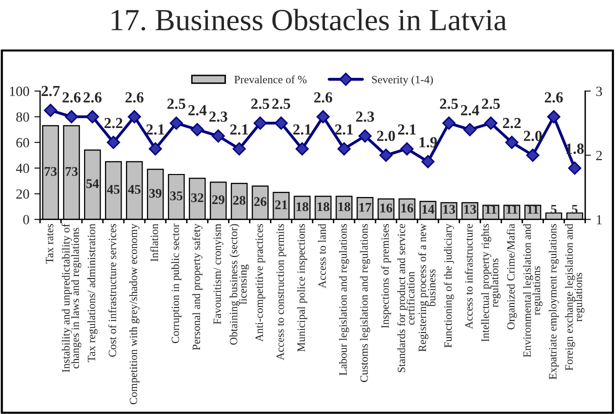  What do you see at coordinates (92, 293) in the screenshot?
I see `x-tick-label: Tax regulations/ administration` at bounding box center [92, 293].